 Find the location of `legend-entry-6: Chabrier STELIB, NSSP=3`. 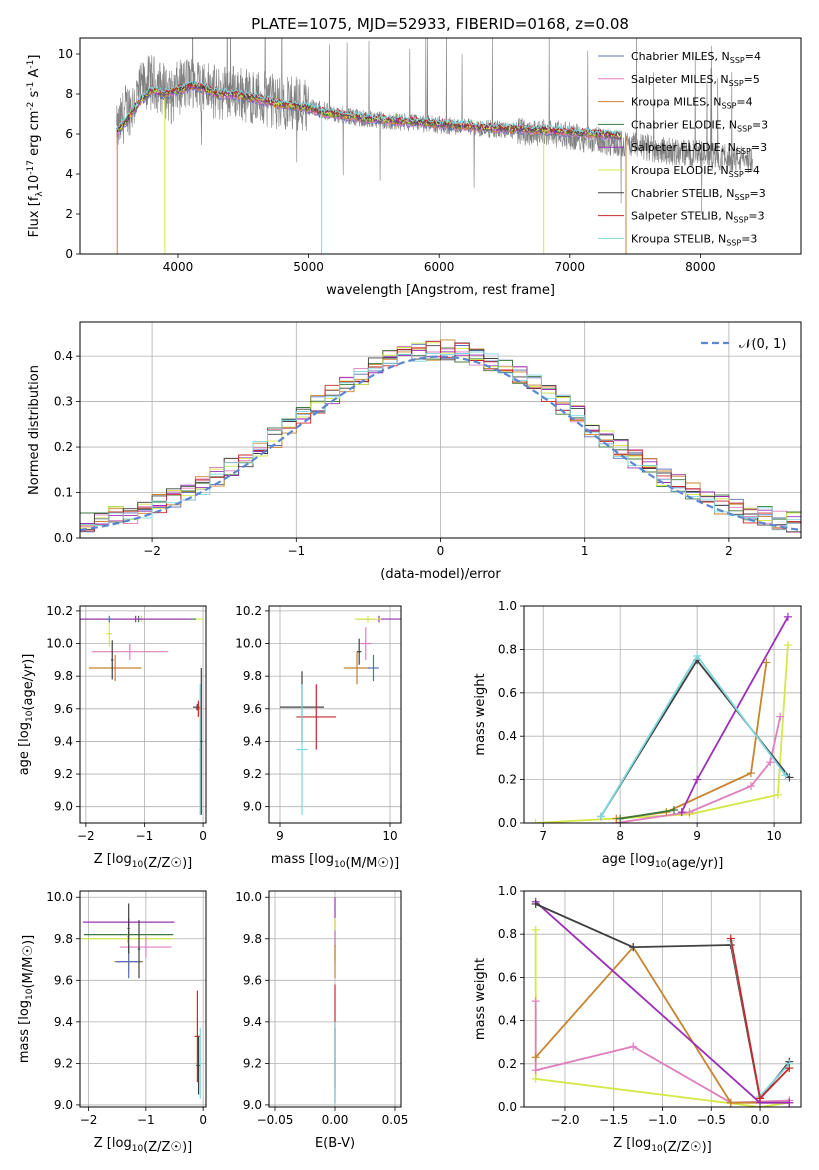

legend-entry-6: Chabrier STELIB, NSSP=3 is located at coordinates (698, 194).